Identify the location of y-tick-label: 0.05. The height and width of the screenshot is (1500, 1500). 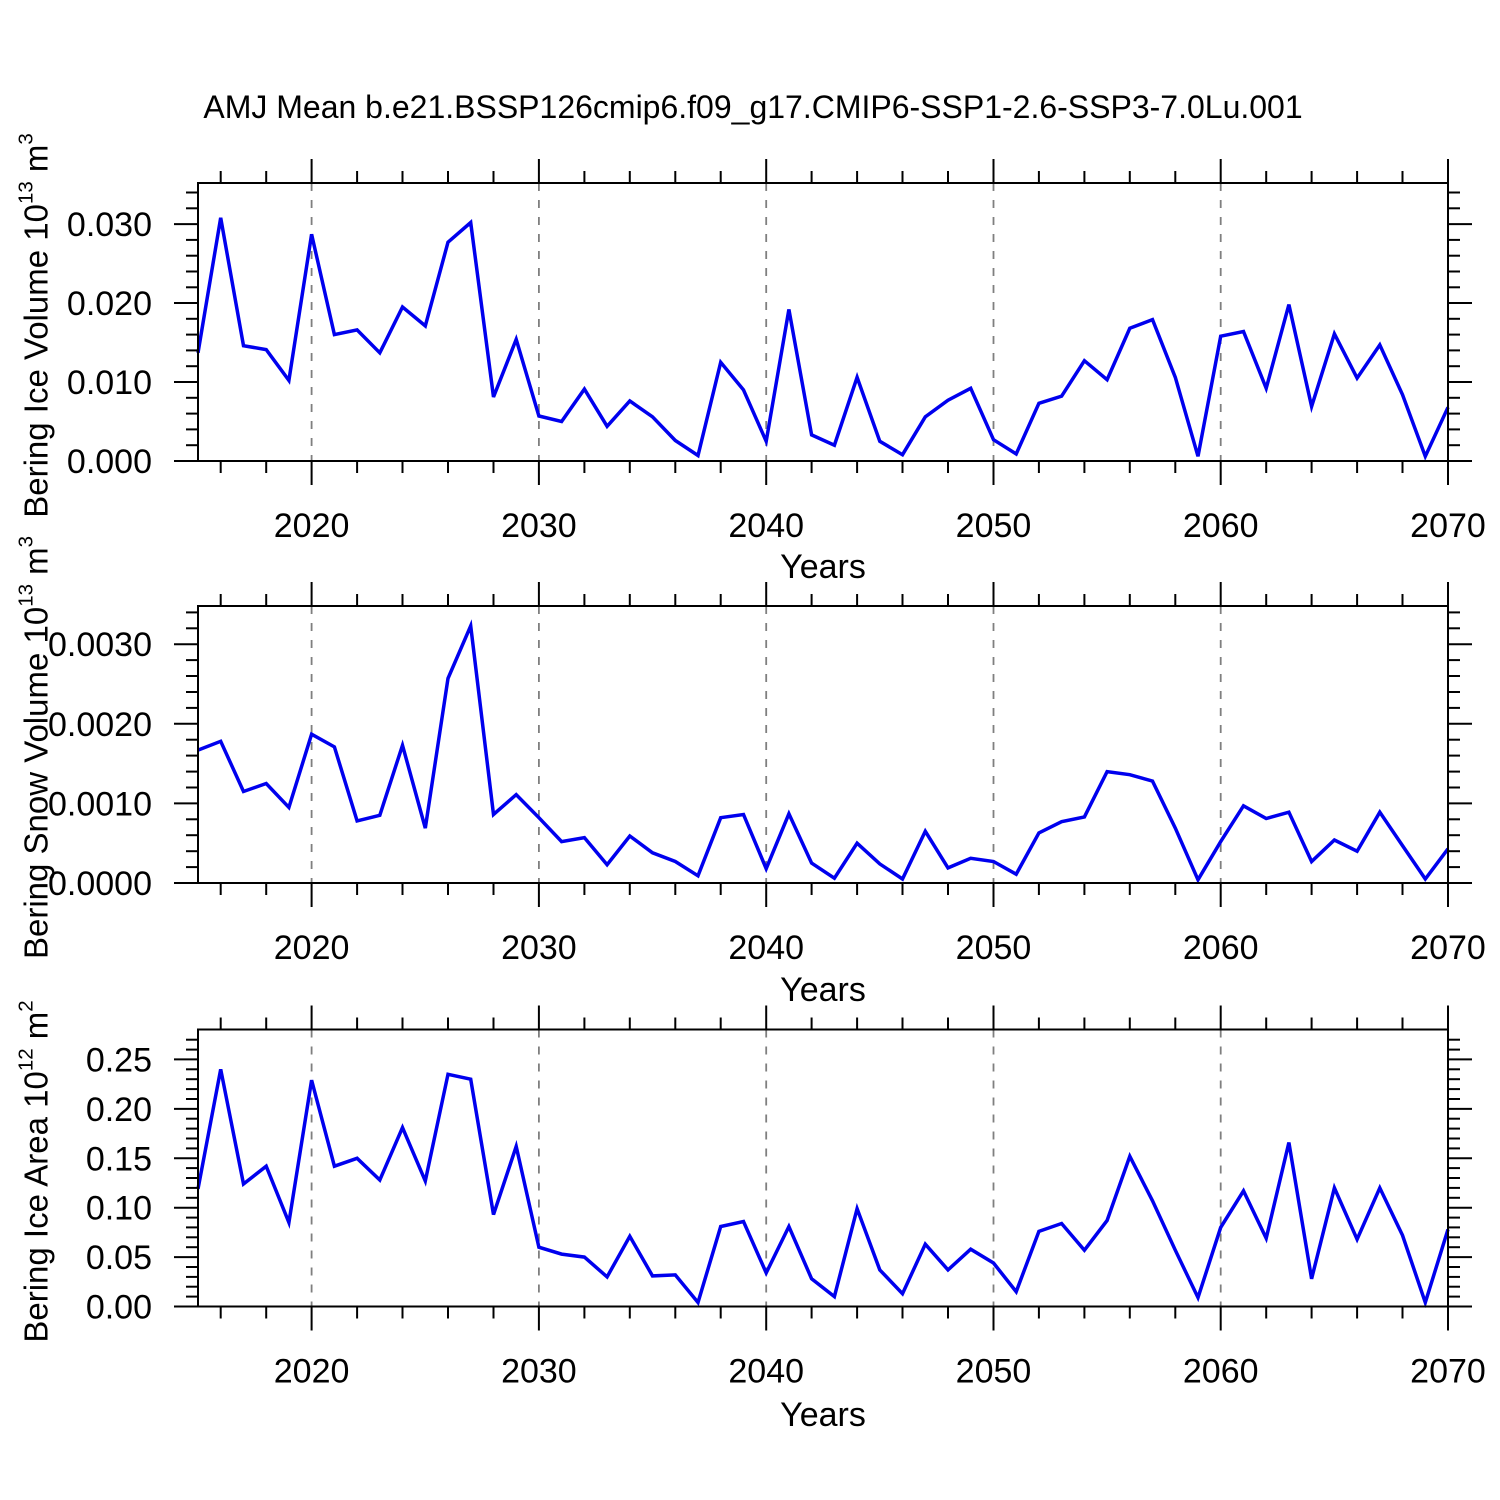
(119, 1258).